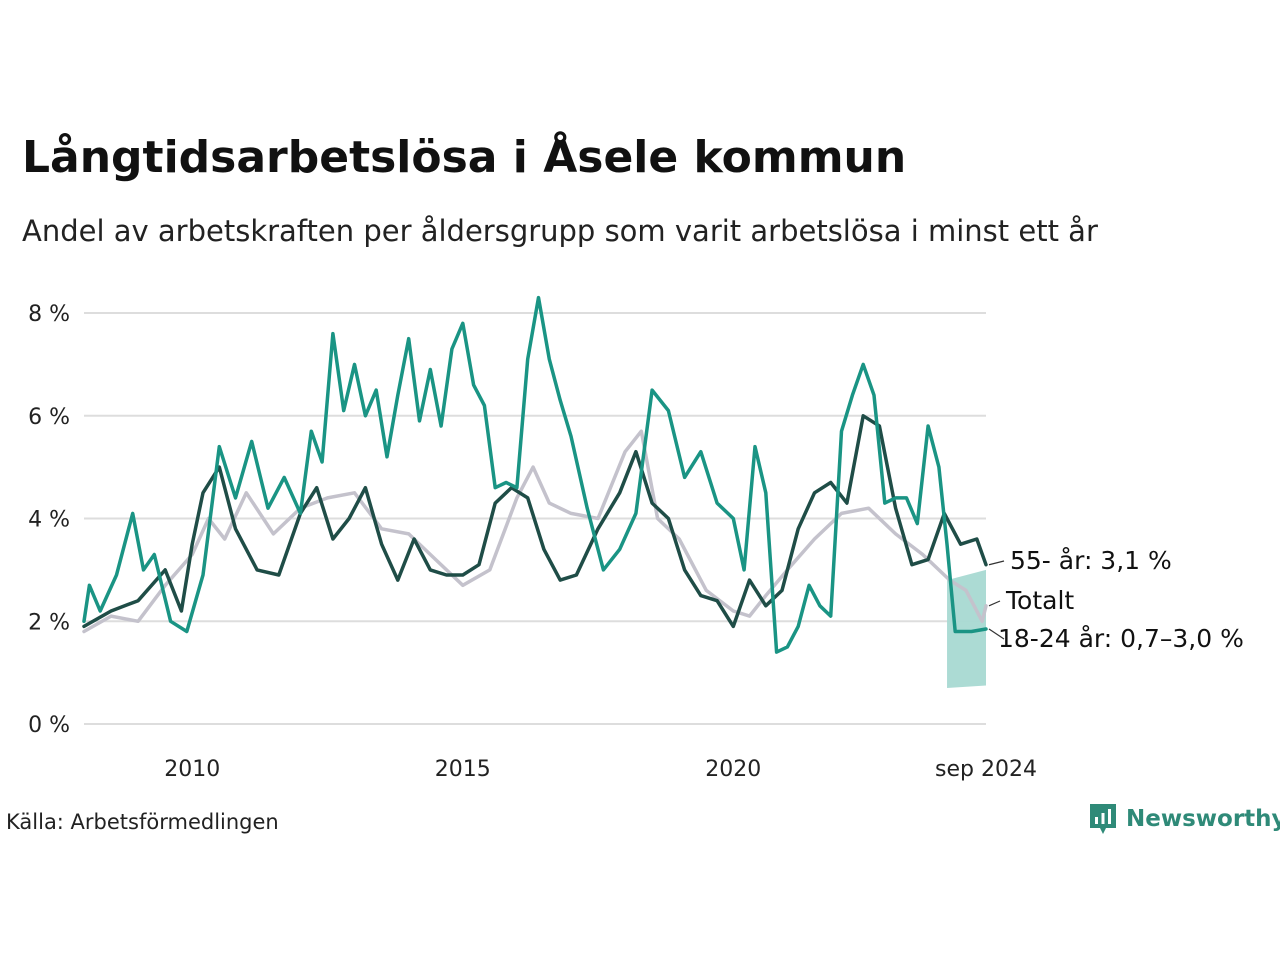 The height and width of the screenshot is (960, 1280). I want to click on y-tick-label: 6 %, so click(49, 417).